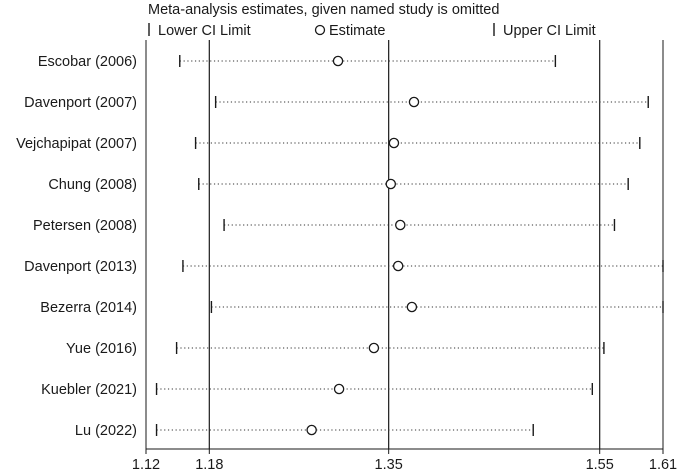  I want to click on legend-estimate-label: Estimate, so click(357, 31).